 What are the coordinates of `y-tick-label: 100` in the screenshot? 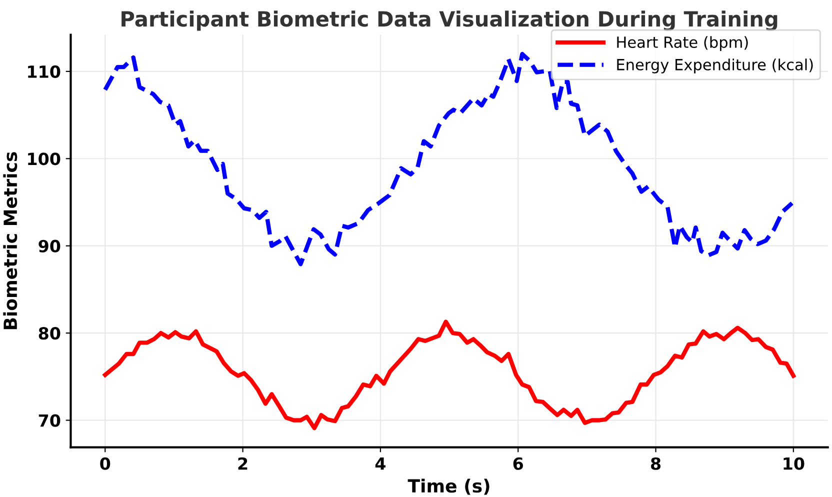 It's located at (44, 159).